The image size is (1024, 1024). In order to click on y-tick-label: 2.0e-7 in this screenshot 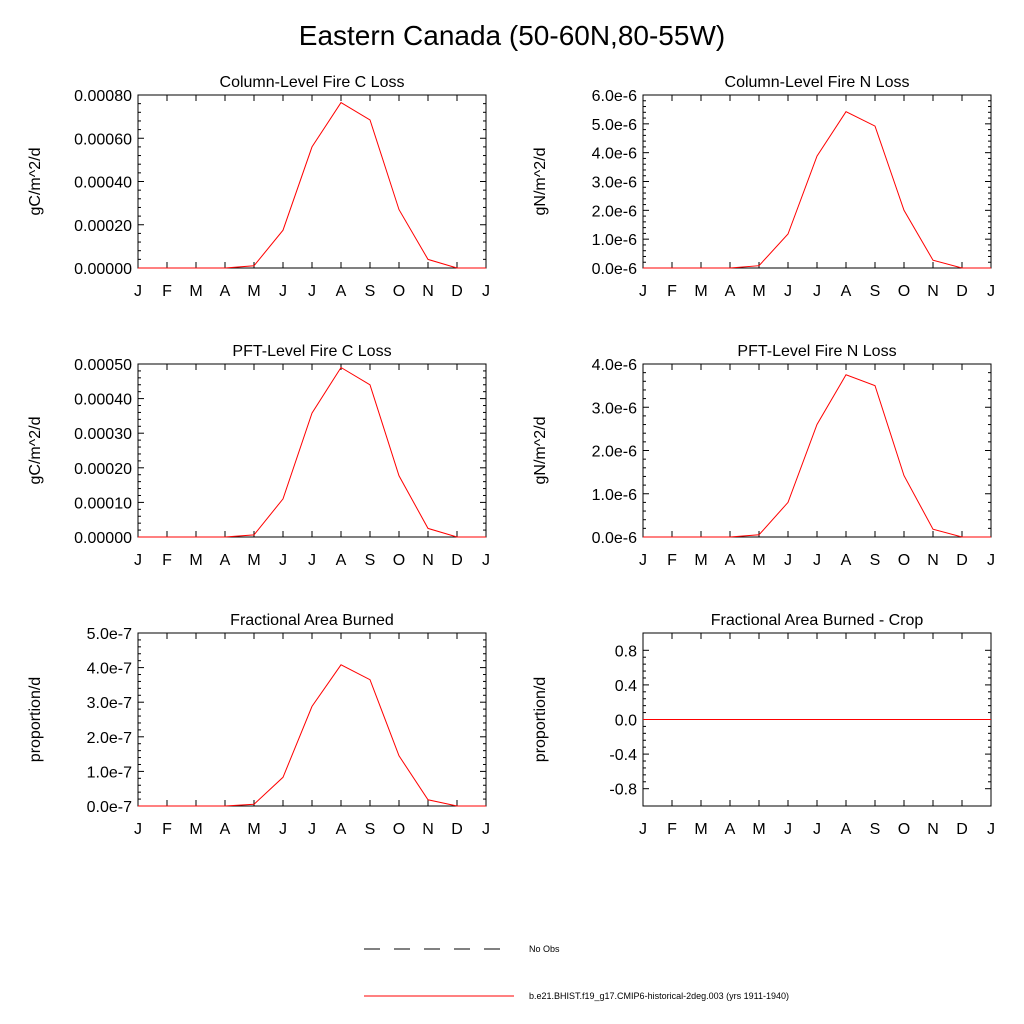, I will do `click(109, 738)`.